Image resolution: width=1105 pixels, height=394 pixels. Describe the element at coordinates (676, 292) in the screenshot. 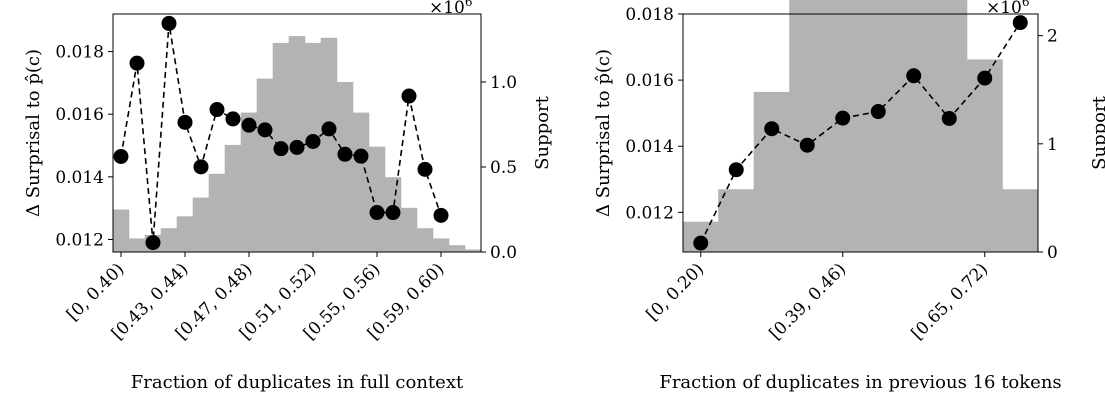

I see `x-tick-label: [0, 0.20)` at that location.